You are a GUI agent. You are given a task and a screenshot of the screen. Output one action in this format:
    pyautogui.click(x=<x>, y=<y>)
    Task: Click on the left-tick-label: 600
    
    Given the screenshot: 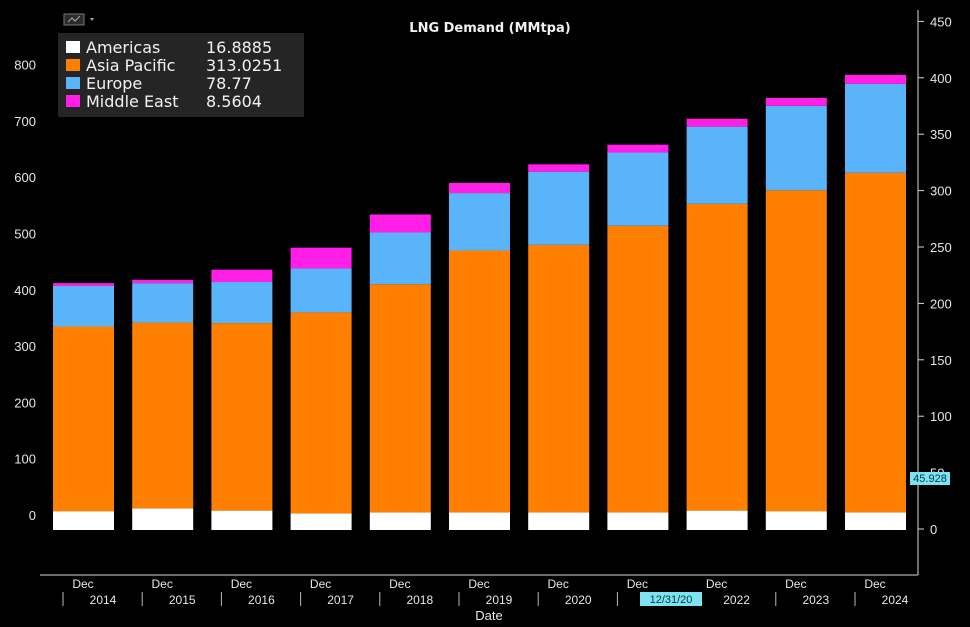 What is the action you would take?
    pyautogui.click(x=25, y=177)
    